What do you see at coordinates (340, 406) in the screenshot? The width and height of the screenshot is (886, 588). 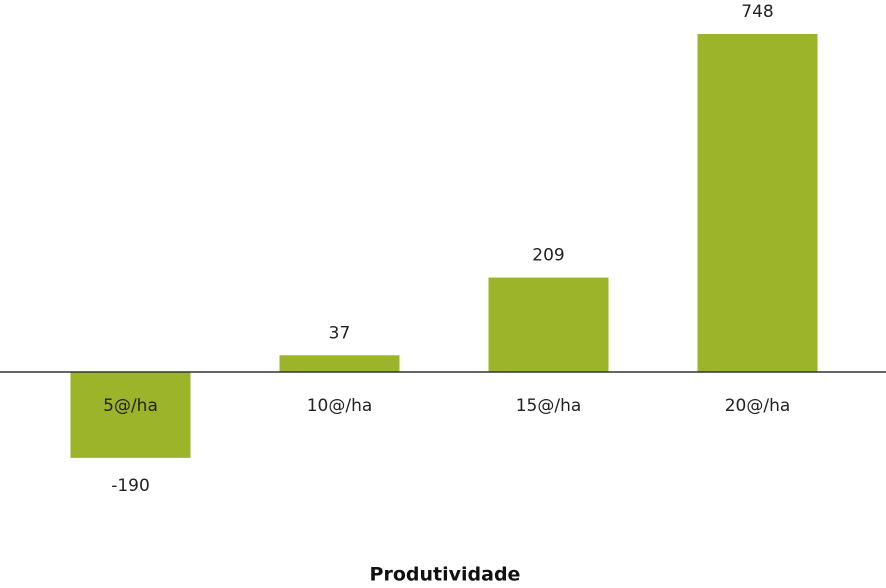 I see `x-tick-label: 10@/ha` at bounding box center [340, 406].